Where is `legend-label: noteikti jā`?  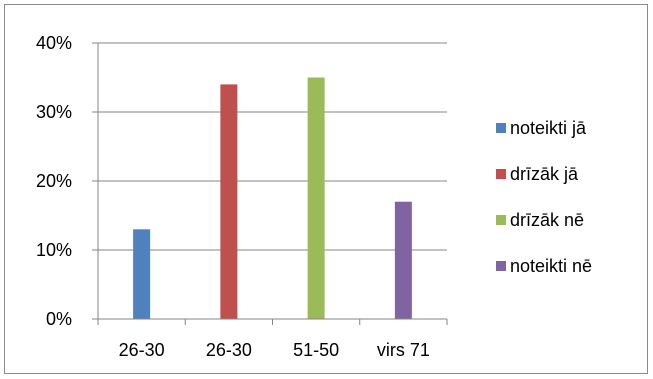 legend-label: noteikti jā is located at coordinates (548, 128).